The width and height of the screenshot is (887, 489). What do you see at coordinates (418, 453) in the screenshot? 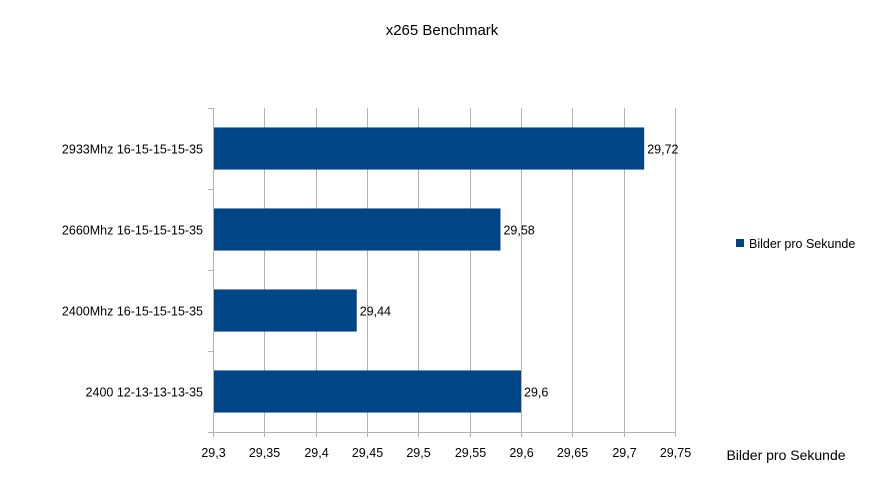
I see `x-tick-label: 29,5` at bounding box center [418, 453].